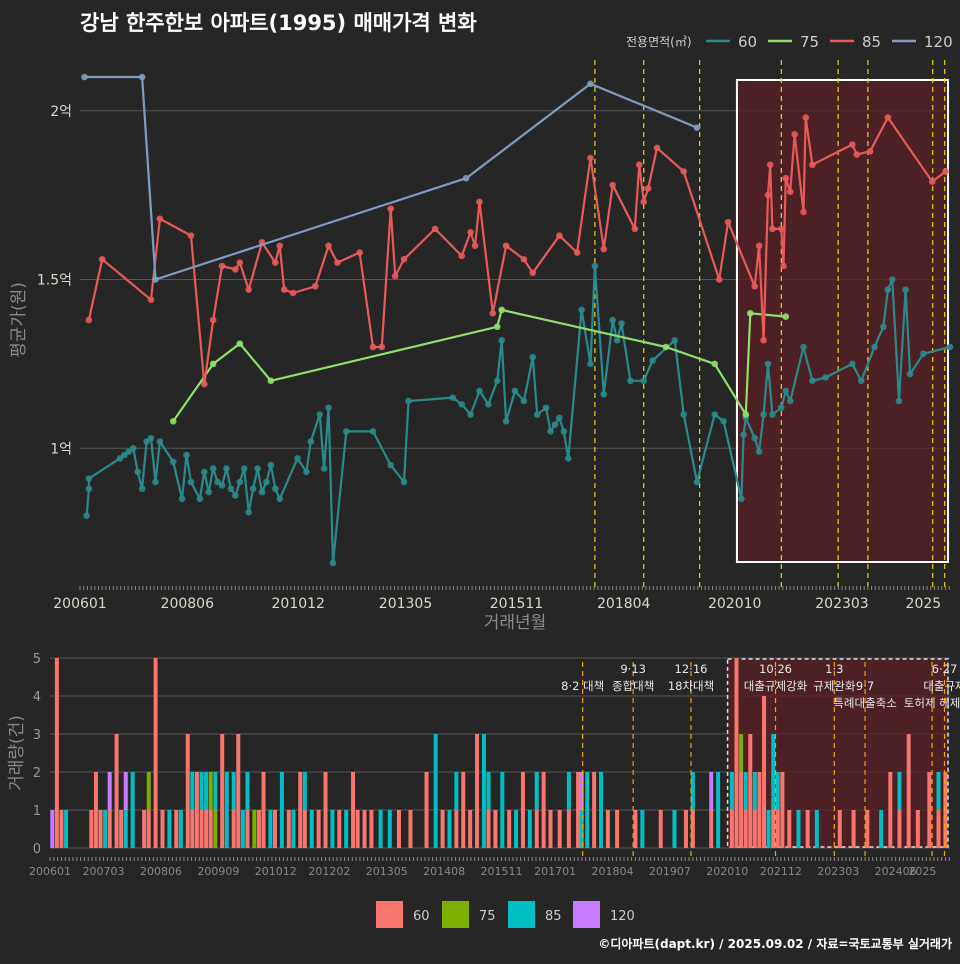  I want to click on price-legend-label-85: 85, so click(871, 42).